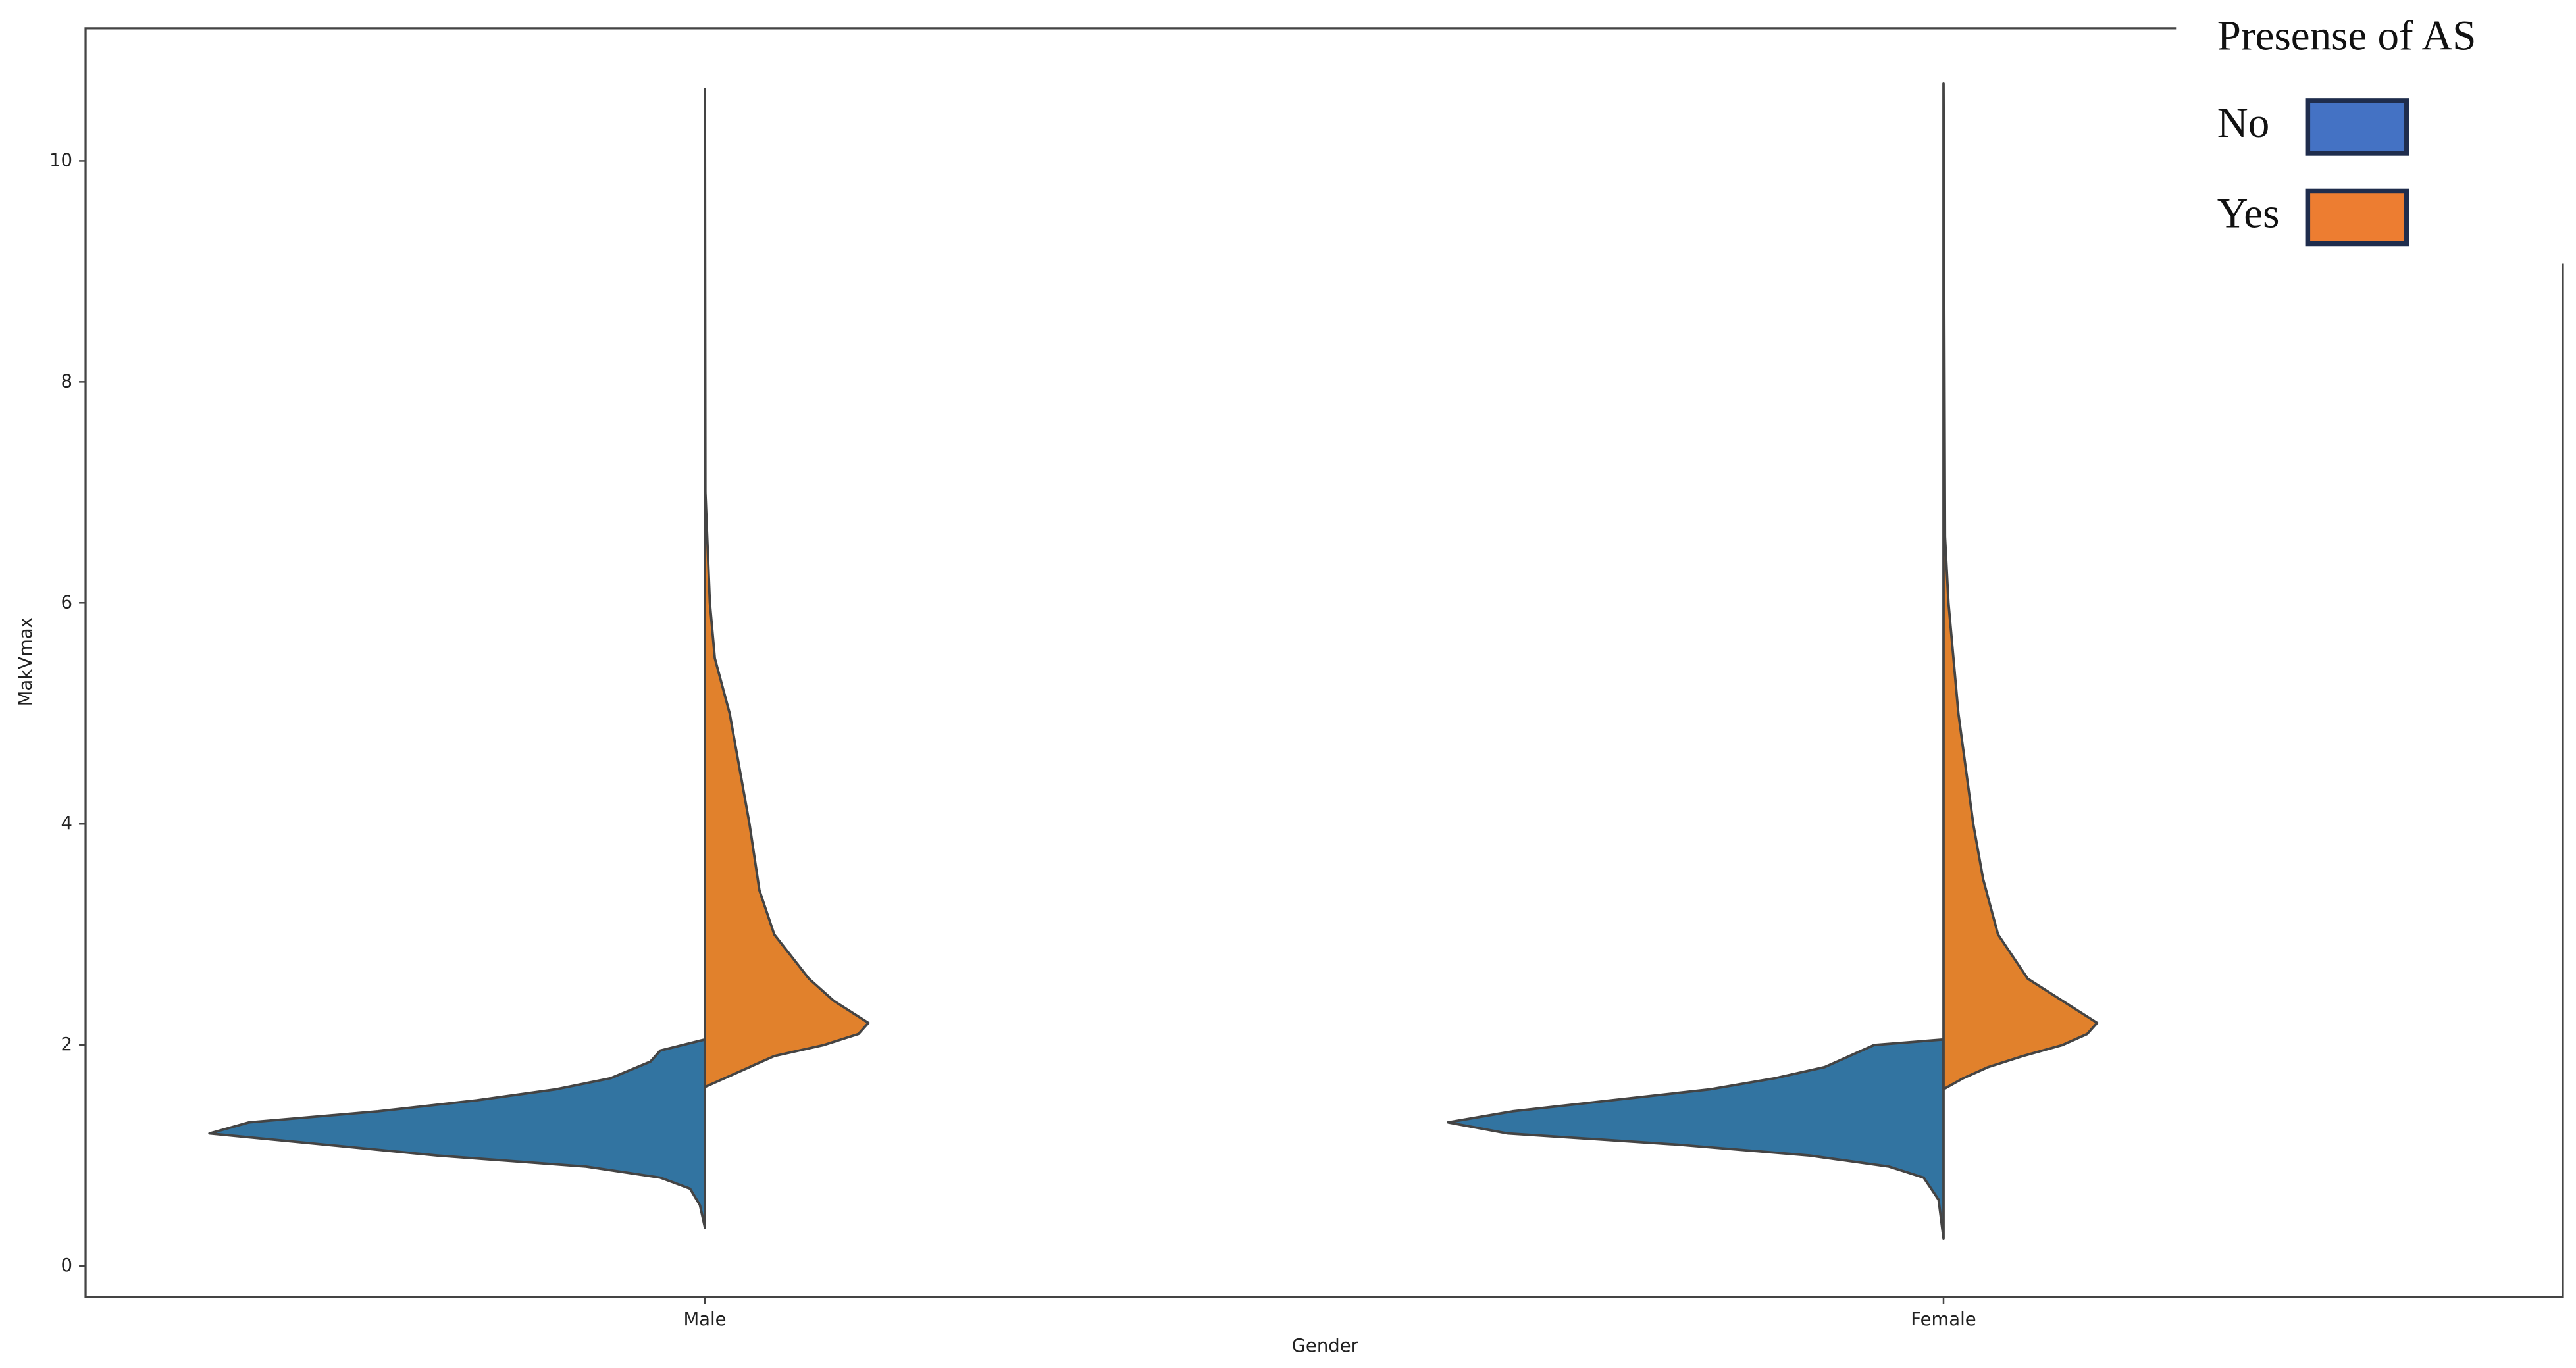  What do you see at coordinates (67, 823) in the screenshot?
I see `y-tick-label: 4` at bounding box center [67, 823].